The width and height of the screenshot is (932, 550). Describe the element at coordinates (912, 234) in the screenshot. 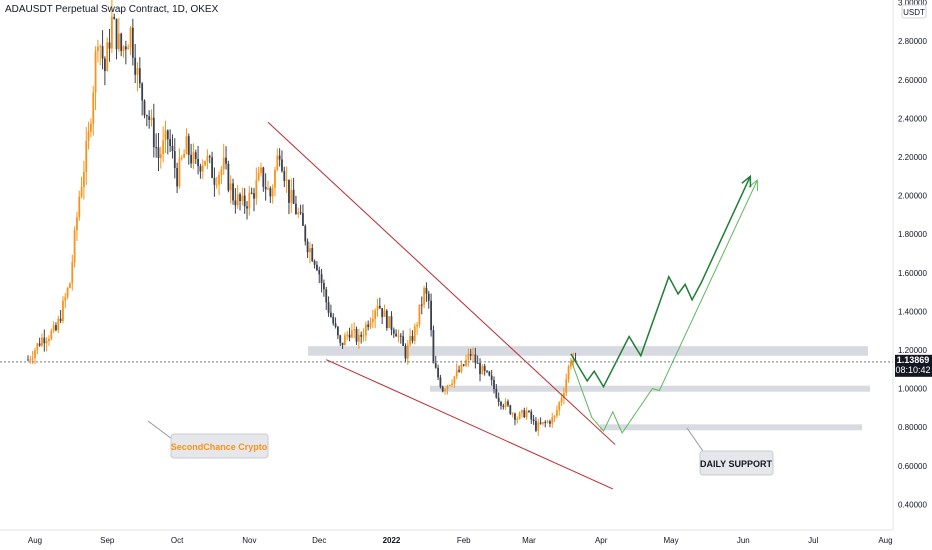

I see `price-tick-label: 1.80000` at that location.